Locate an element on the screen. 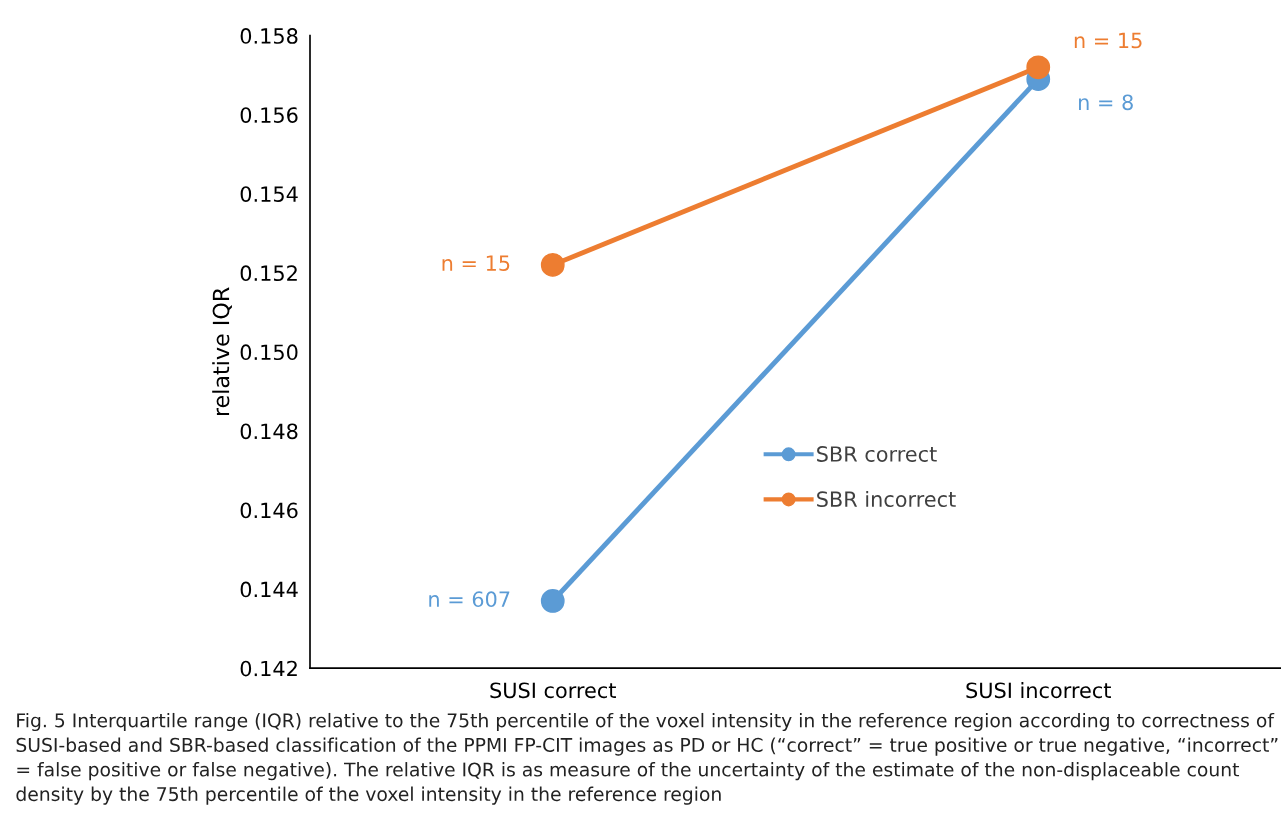  annotation: n = 607 is located at coordinates (469, 599).